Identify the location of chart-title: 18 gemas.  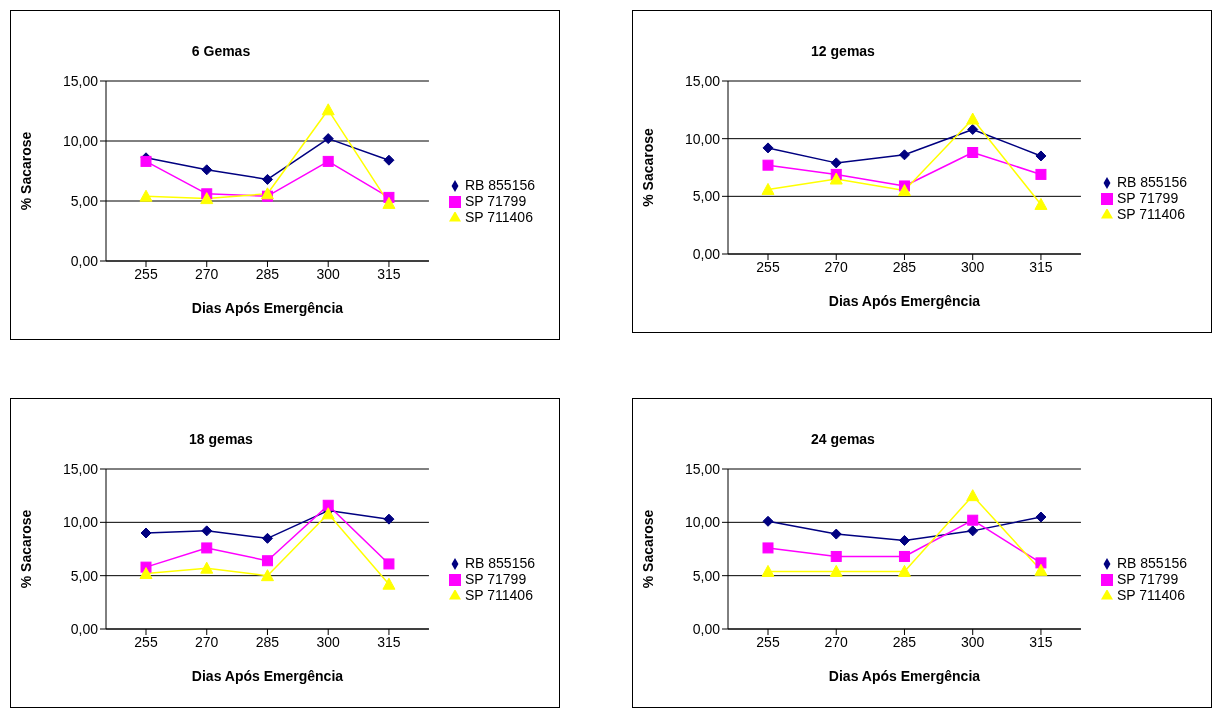
(221, 439).